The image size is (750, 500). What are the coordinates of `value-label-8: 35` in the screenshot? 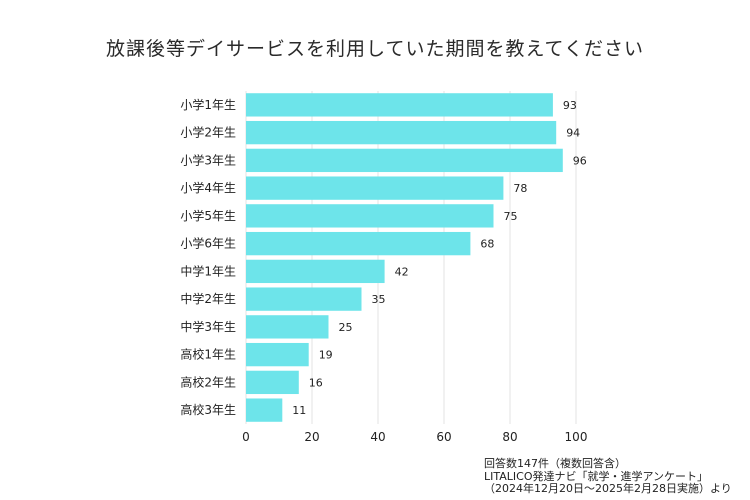 It's located at (379, 299).